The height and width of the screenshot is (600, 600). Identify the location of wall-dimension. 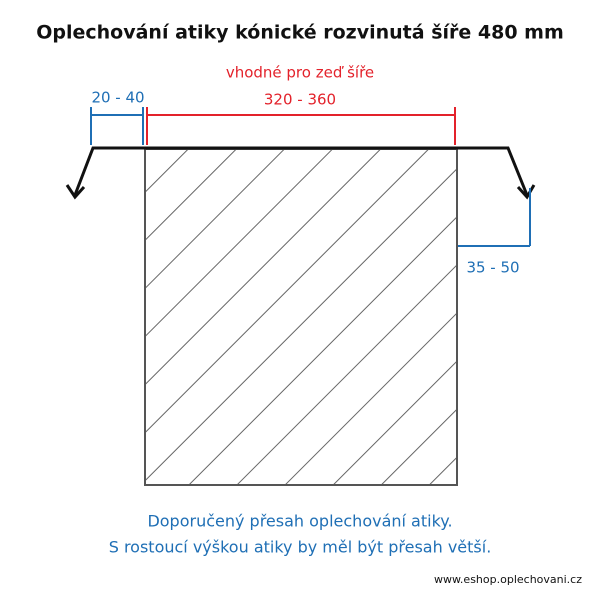
(301, 126).